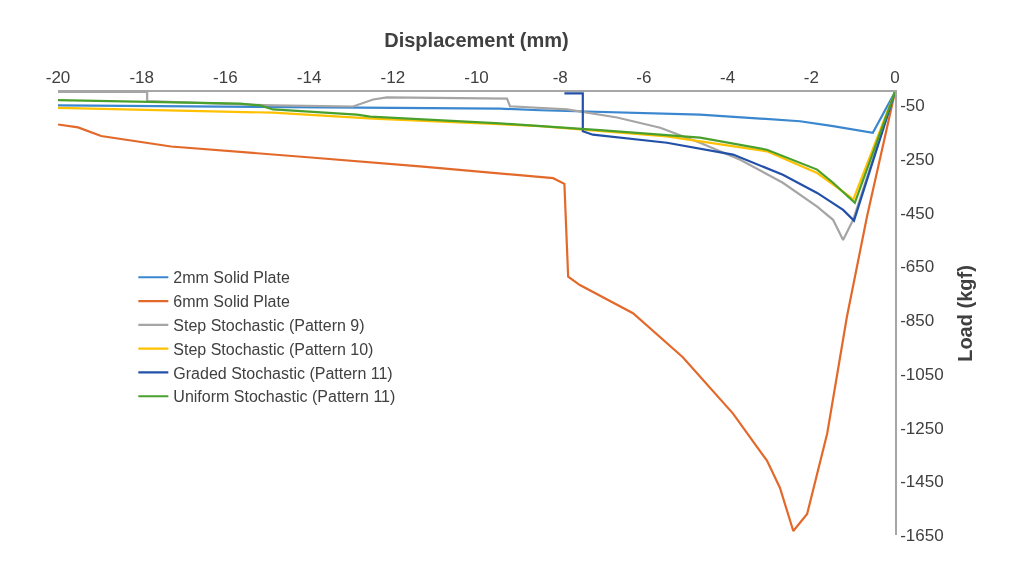  What do you see at coordinates (895, 78) in the screenshot?
I see `x-tick-label: 0` at bounding box center [895, 78].